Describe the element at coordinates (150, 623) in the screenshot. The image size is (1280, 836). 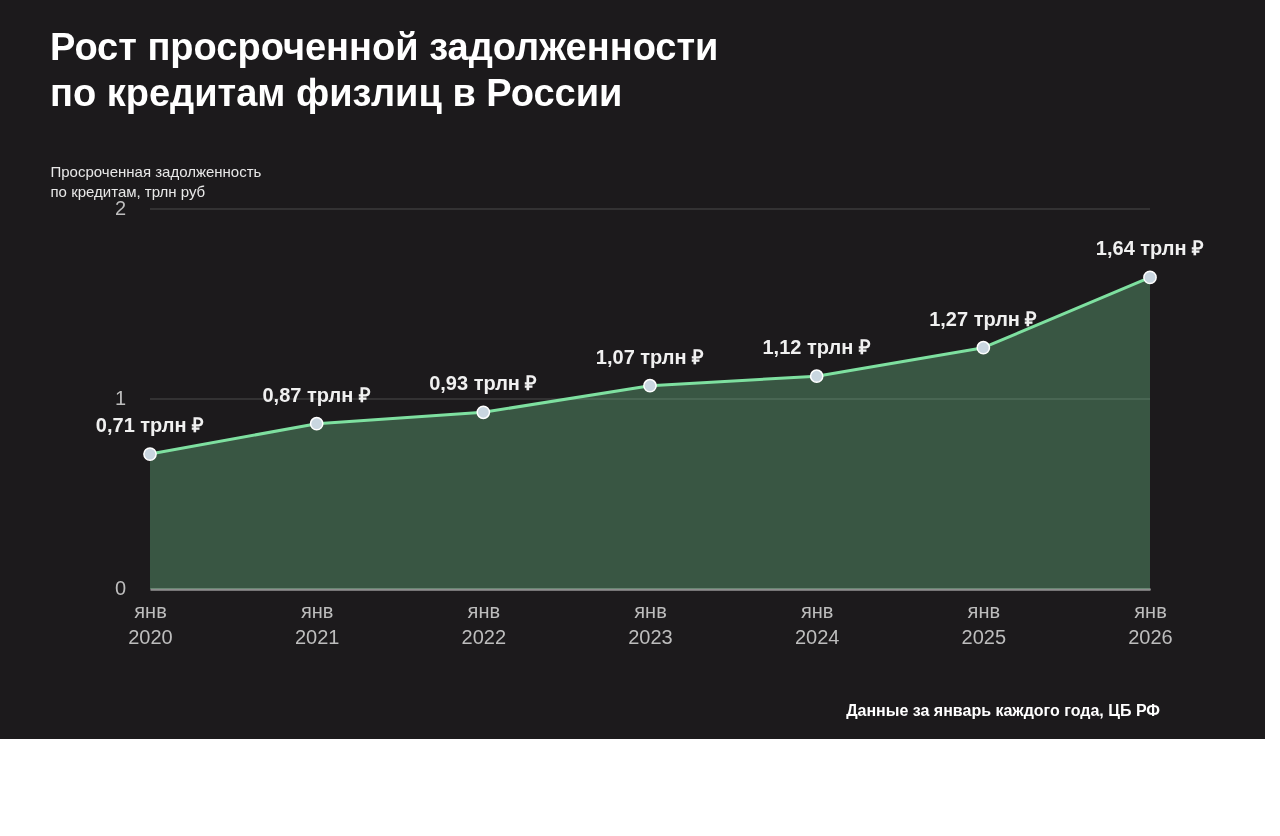
I see `x-tick-label: янв 2020` at that location.